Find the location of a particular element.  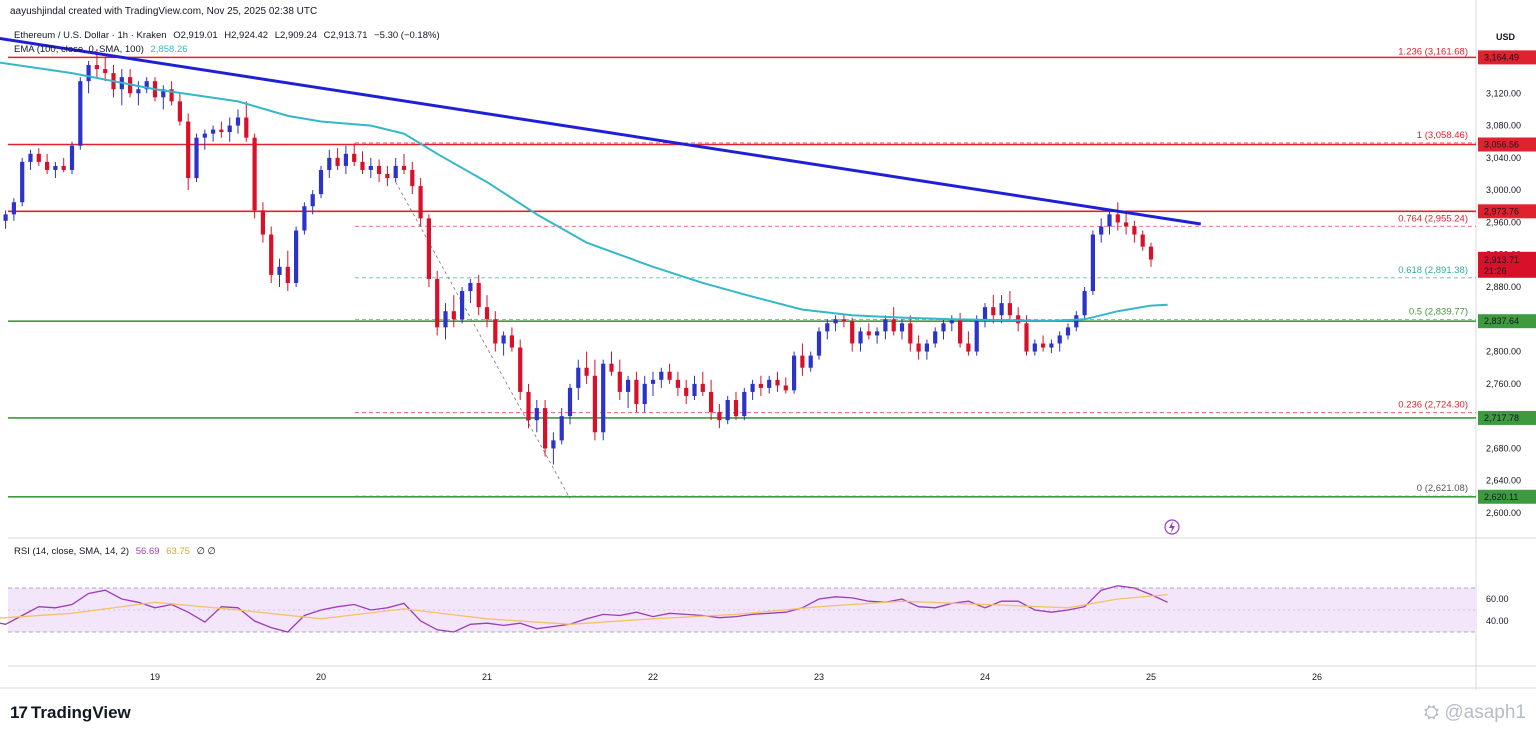

rsi-tick-label: 60.00 is located at coordinates (1497, 599).